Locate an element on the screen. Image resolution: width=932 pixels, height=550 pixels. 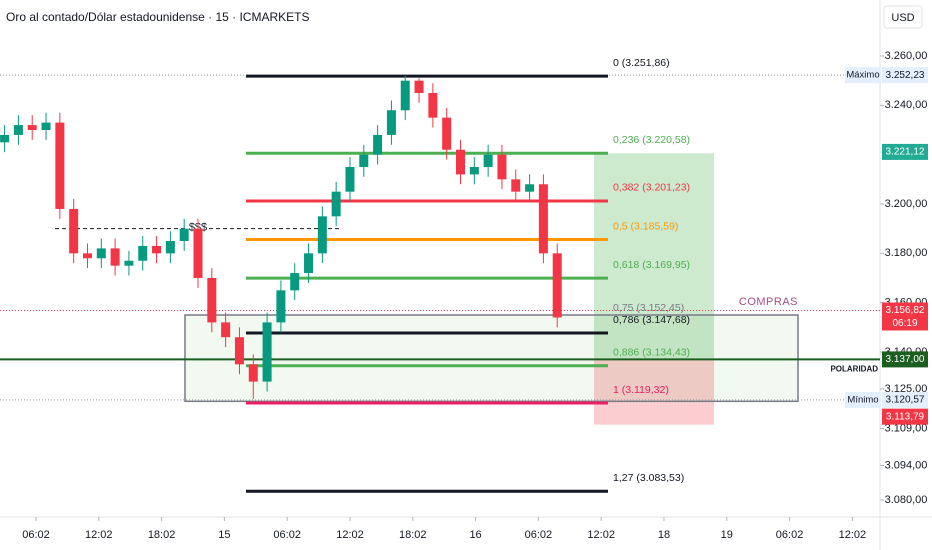
fib-label: 0,618 (3.169,95) is located at coordinates (651, 265).